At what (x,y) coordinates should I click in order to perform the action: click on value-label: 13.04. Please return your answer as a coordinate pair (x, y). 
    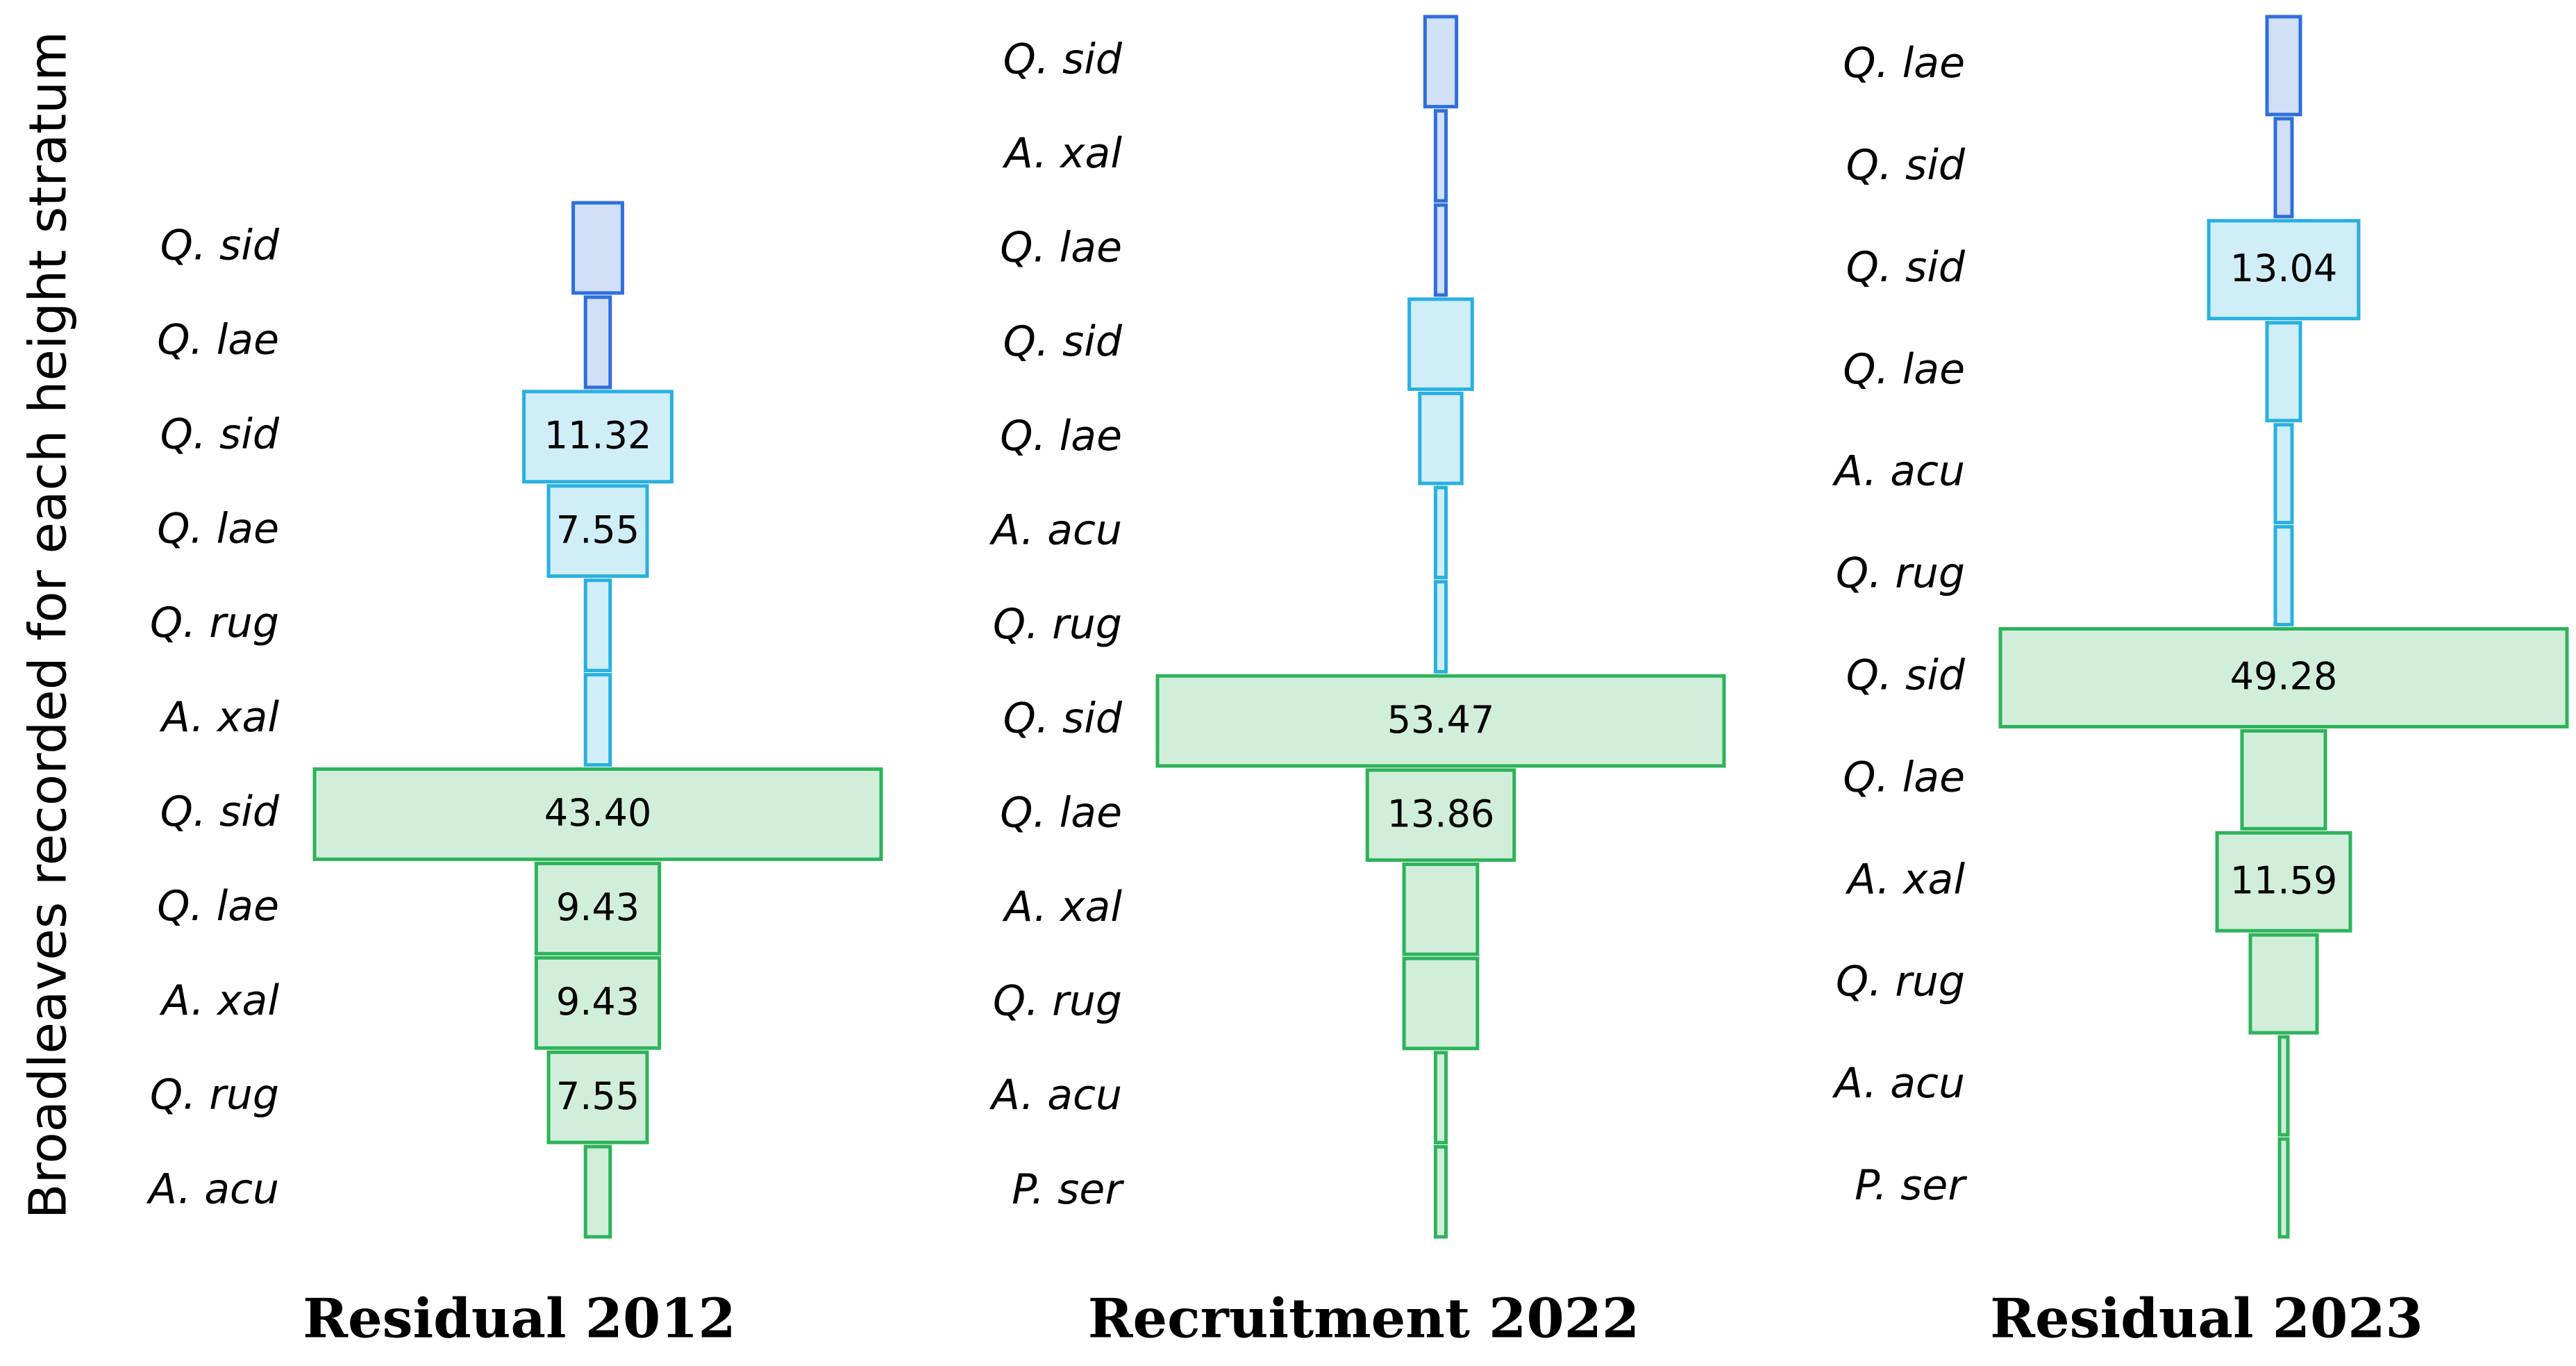
    Looking at the image, I should click on (2284, 269).